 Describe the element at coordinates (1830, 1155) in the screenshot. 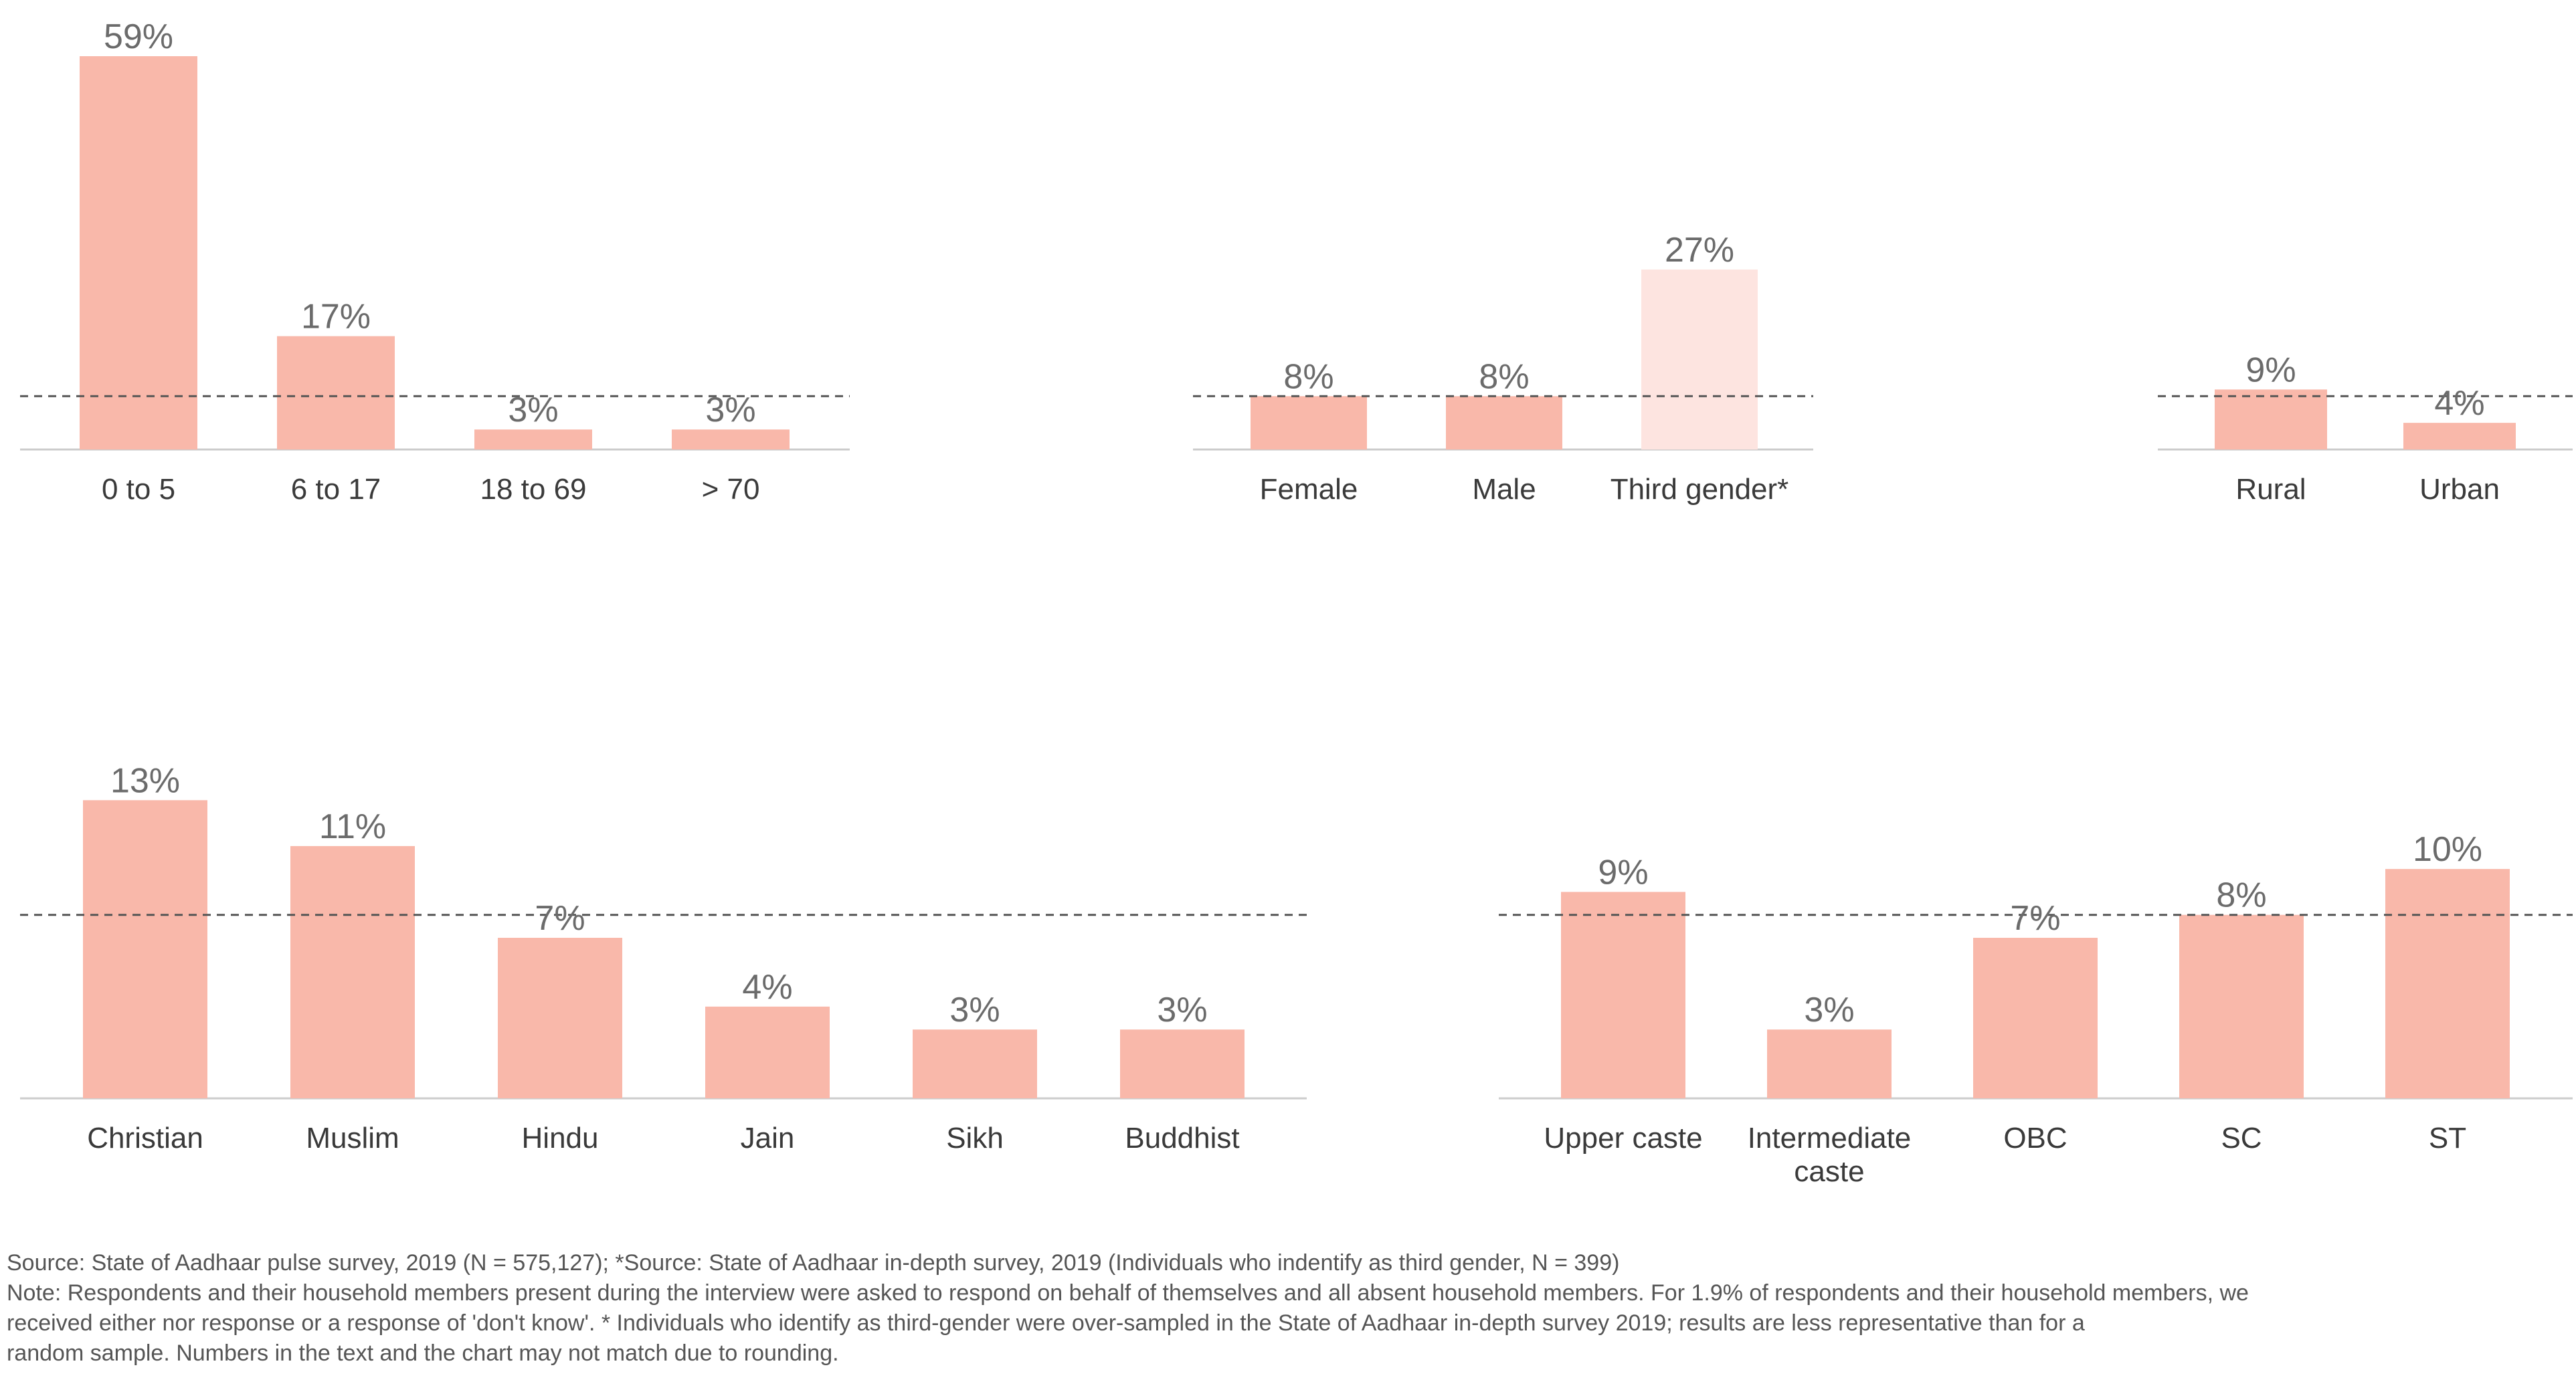

I see `caste-category-label-2: Intermediate caste` at that location.